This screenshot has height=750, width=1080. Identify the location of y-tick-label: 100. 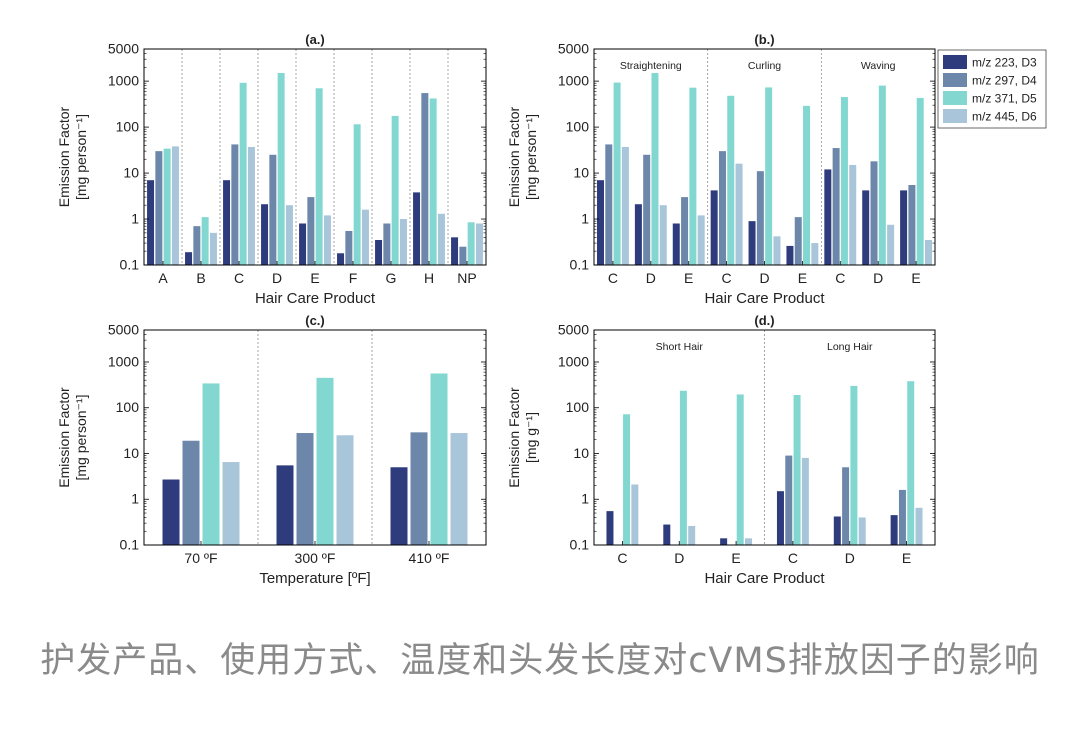
(128, 127).